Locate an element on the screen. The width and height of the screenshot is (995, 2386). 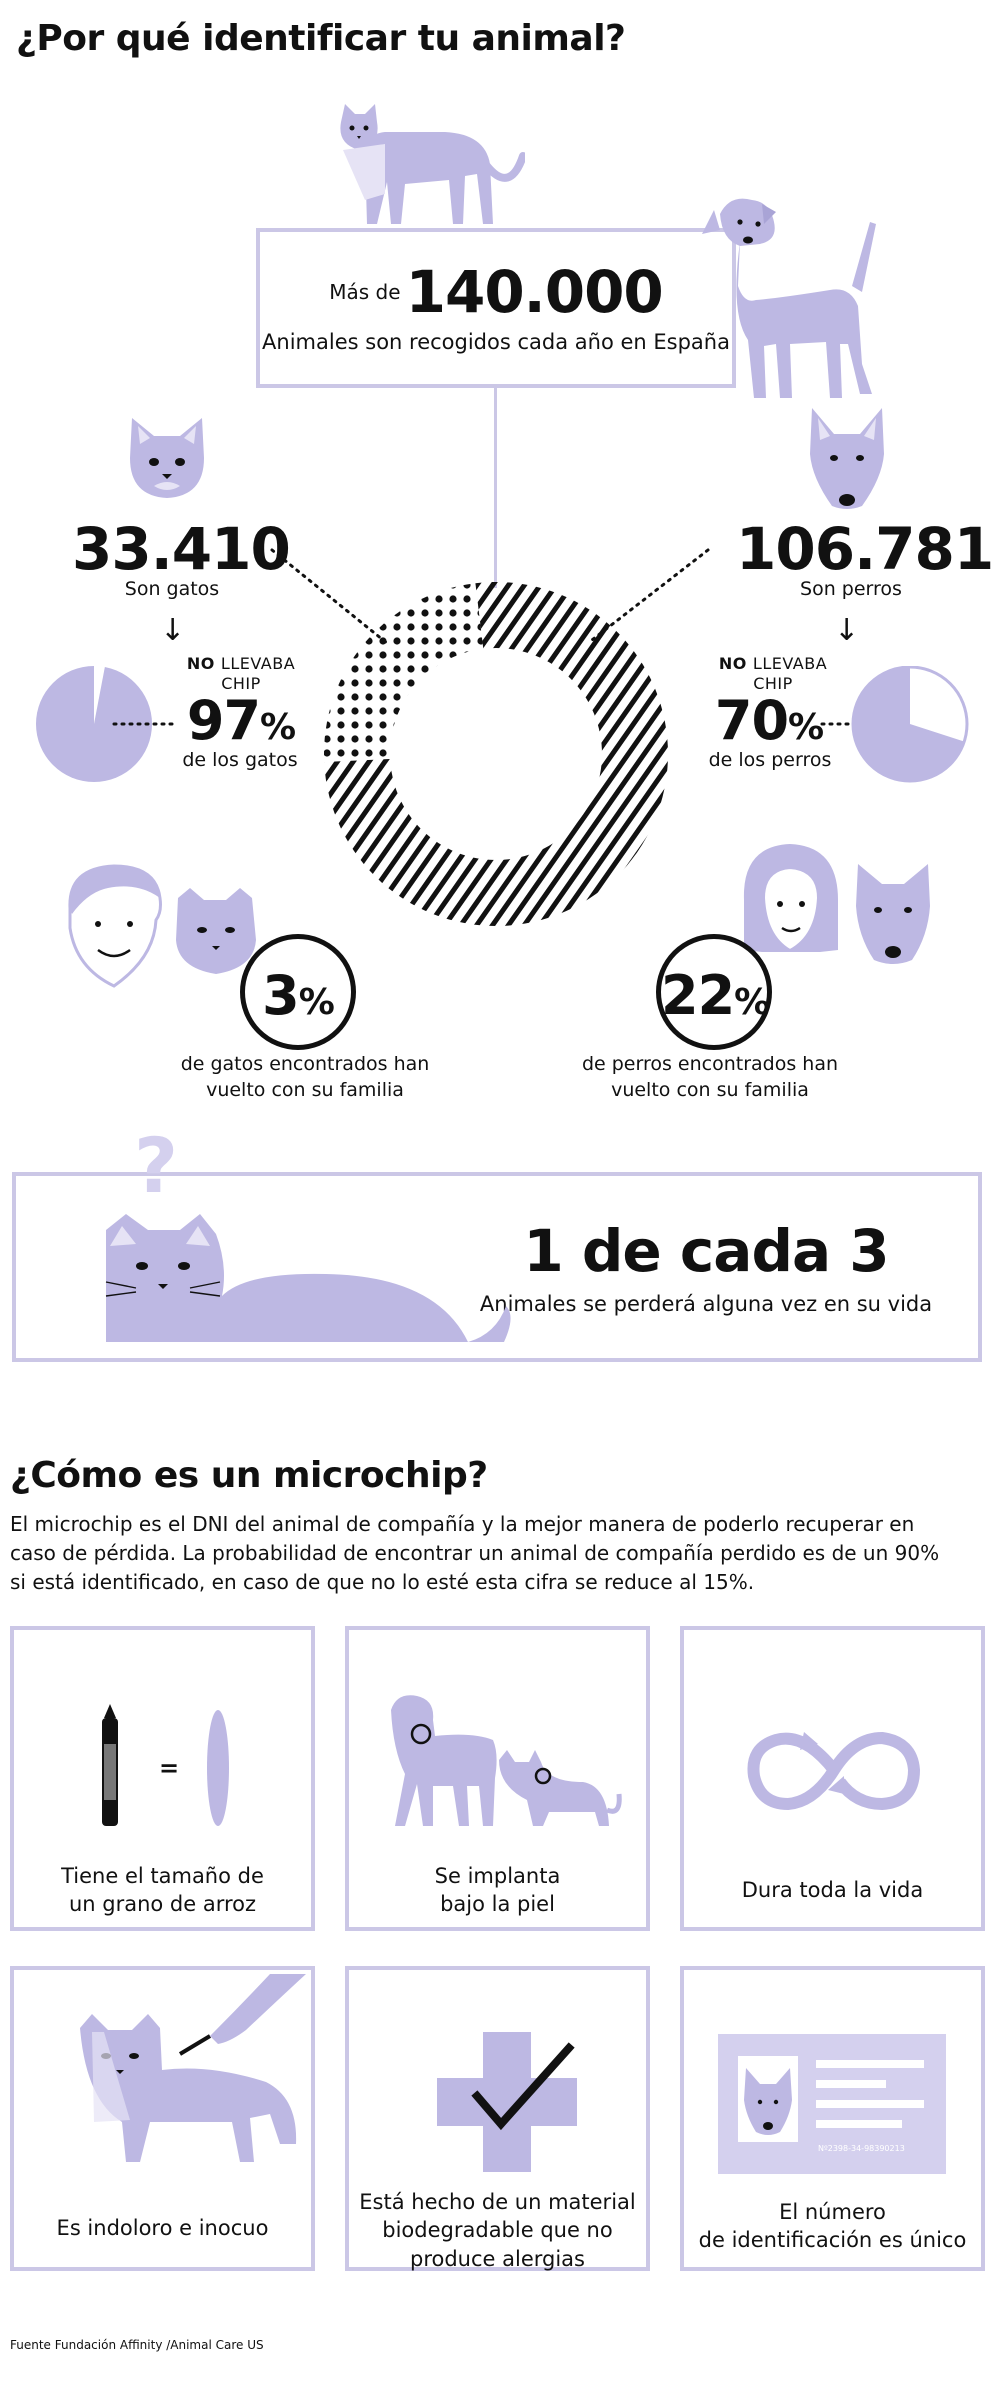
dogs-no-word: NO is located at coordinates (732, 663).